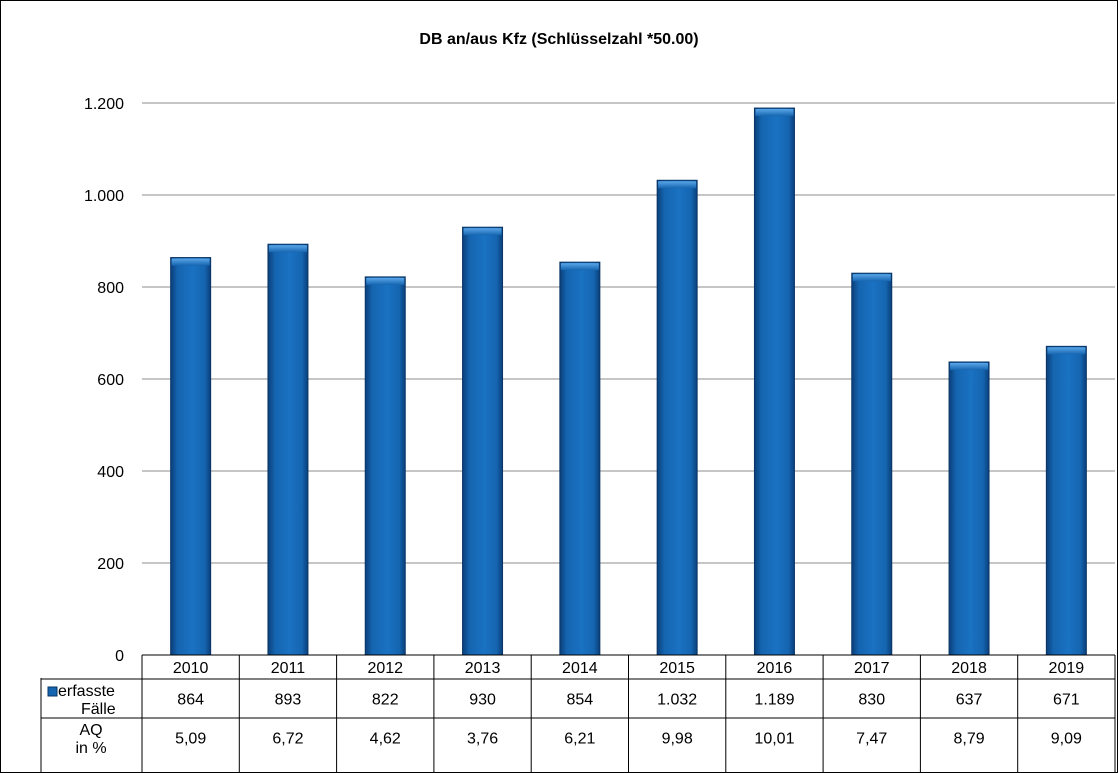 The height and width of the screenshot is (773, 1118). Describe the element at coordinates (90, 730) in the screenshot. I see `table-row-label: AQ` at that location.